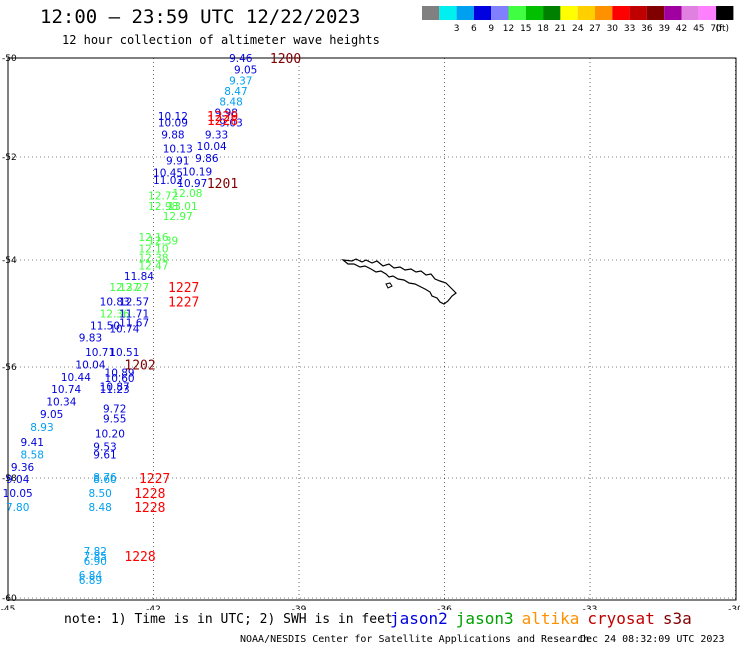 This screenshot has height=650, width=740. Describe the element at coordinates (139, 365) in the screenshot. I see `pass-time-label: 1202` at that location.